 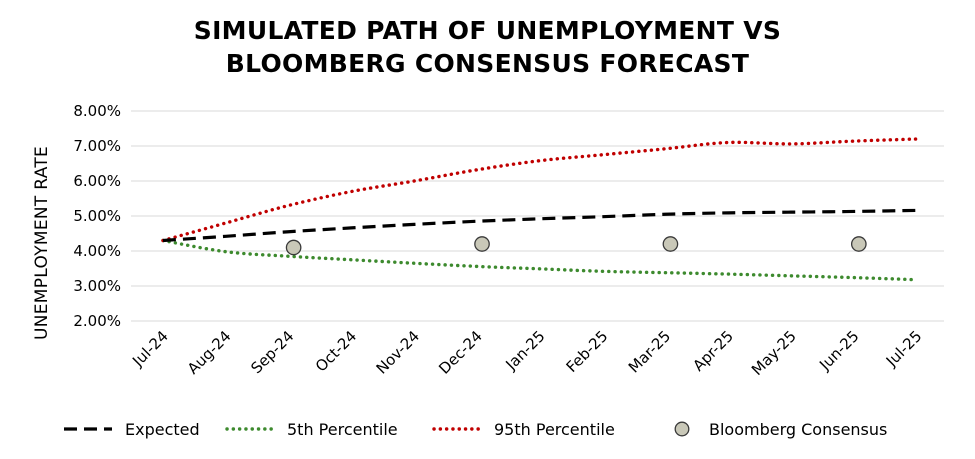 What do you see at coordinates (398, 352) in the screenshot?
I see `x-tick-label: Nov-24` at bounding box center [398, 352].